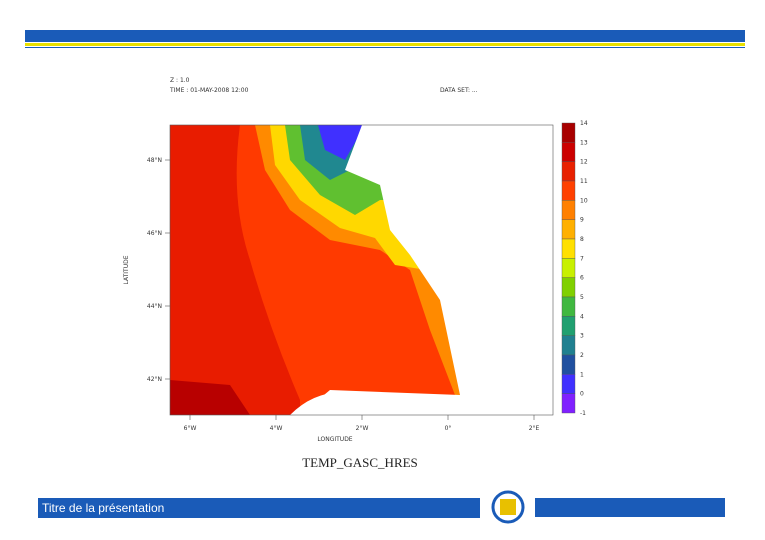 The image size is (765, 540). Describe the element at coordinates (360, 462) in the screenshot. I see `plot-title: TEMP_GASC_HRES` at that location.